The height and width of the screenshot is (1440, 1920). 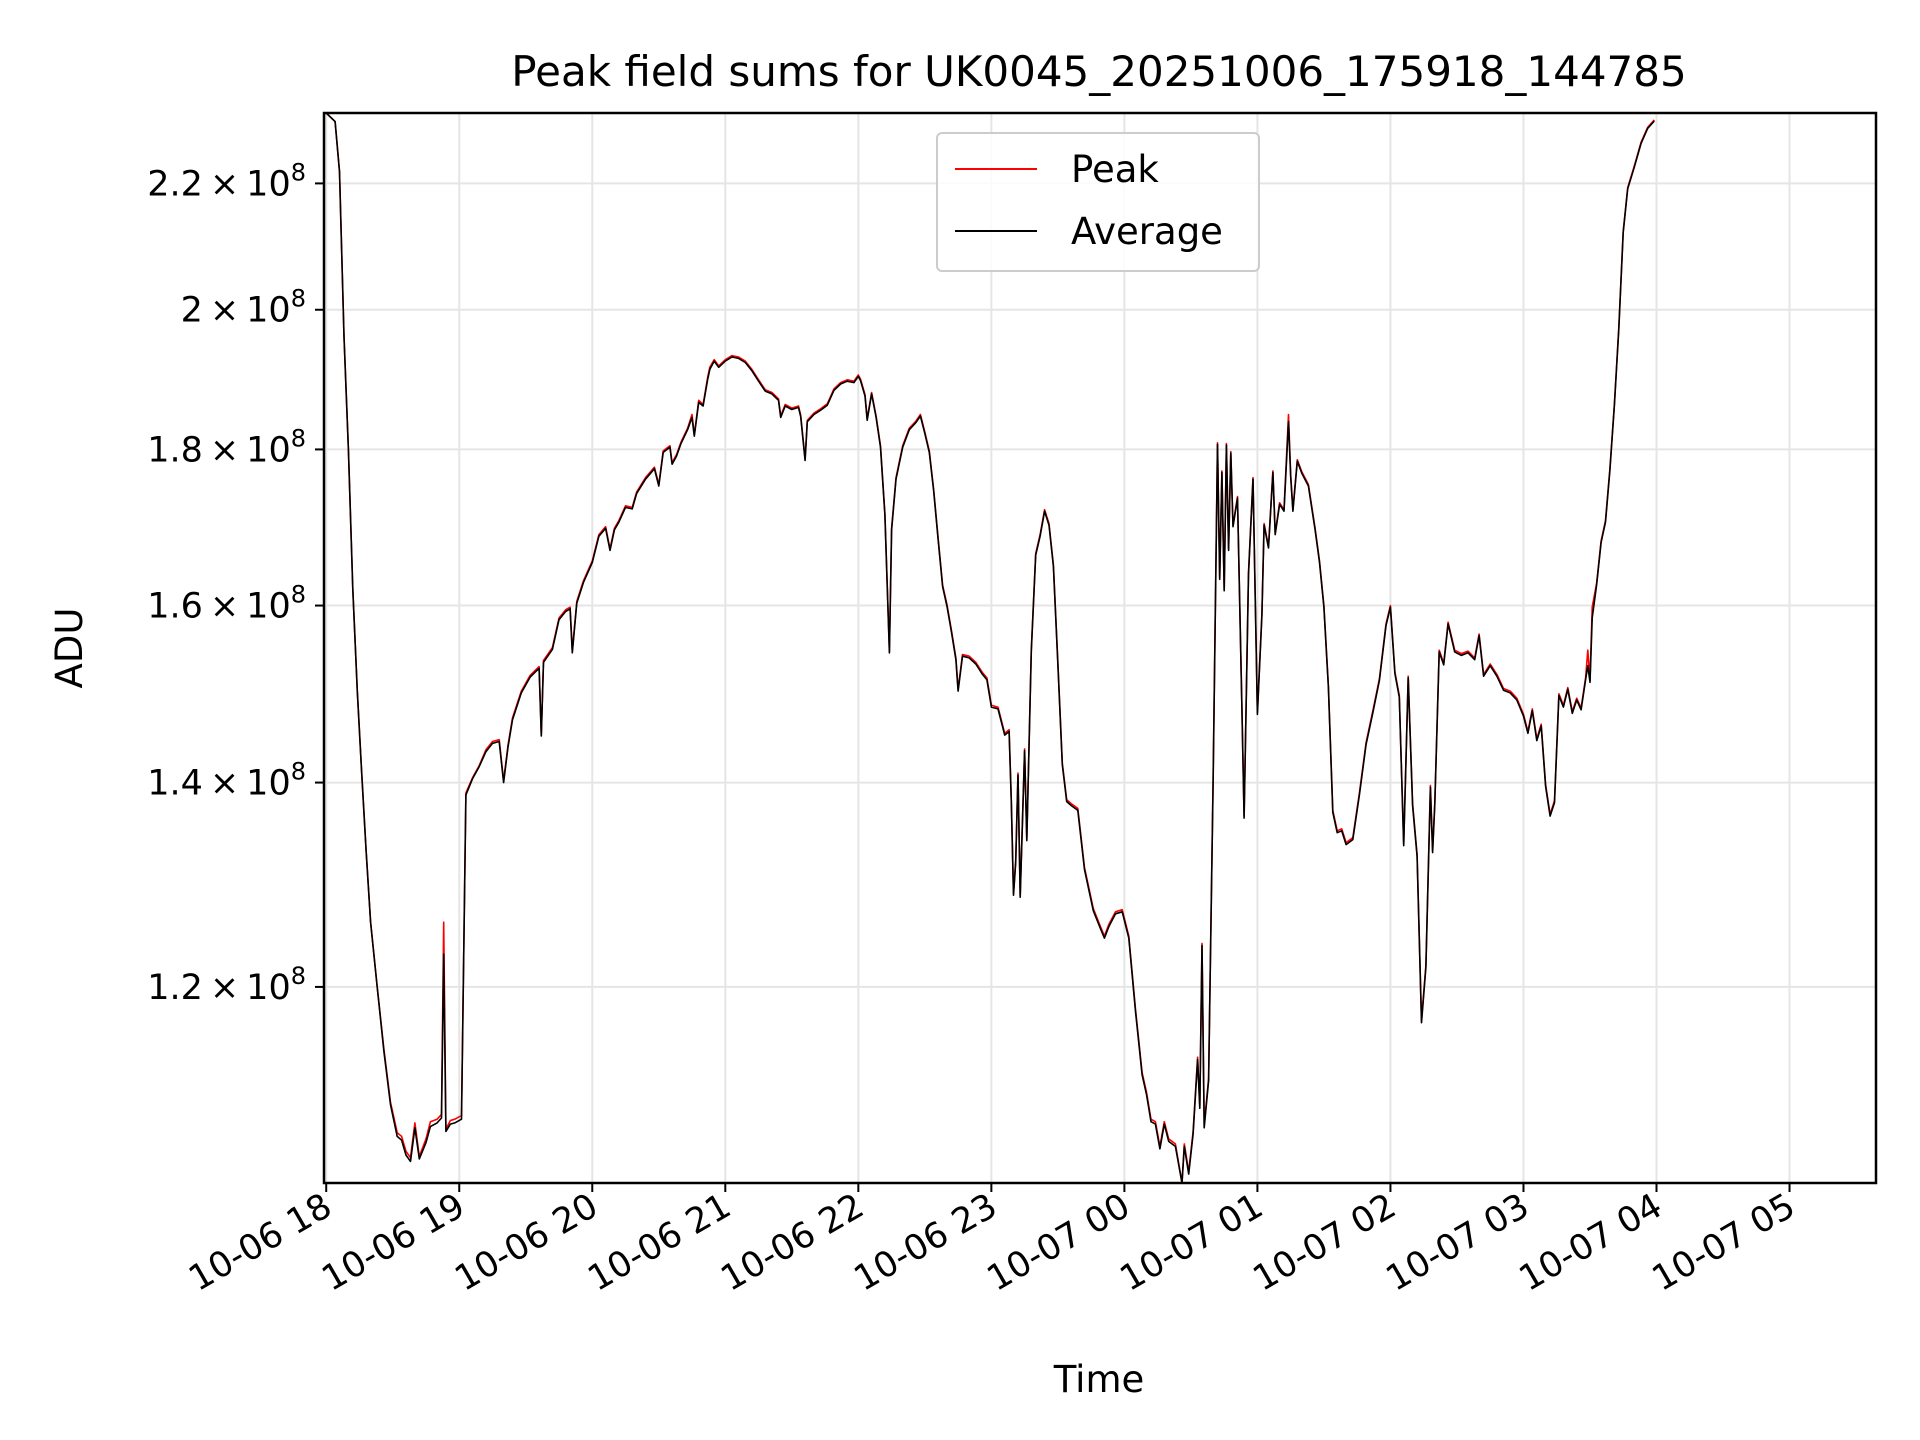 What do you see at coordinates (1147, 231) in the screenshot?
I see `legend-label-average: Average` at bounding box center [1147, 231].